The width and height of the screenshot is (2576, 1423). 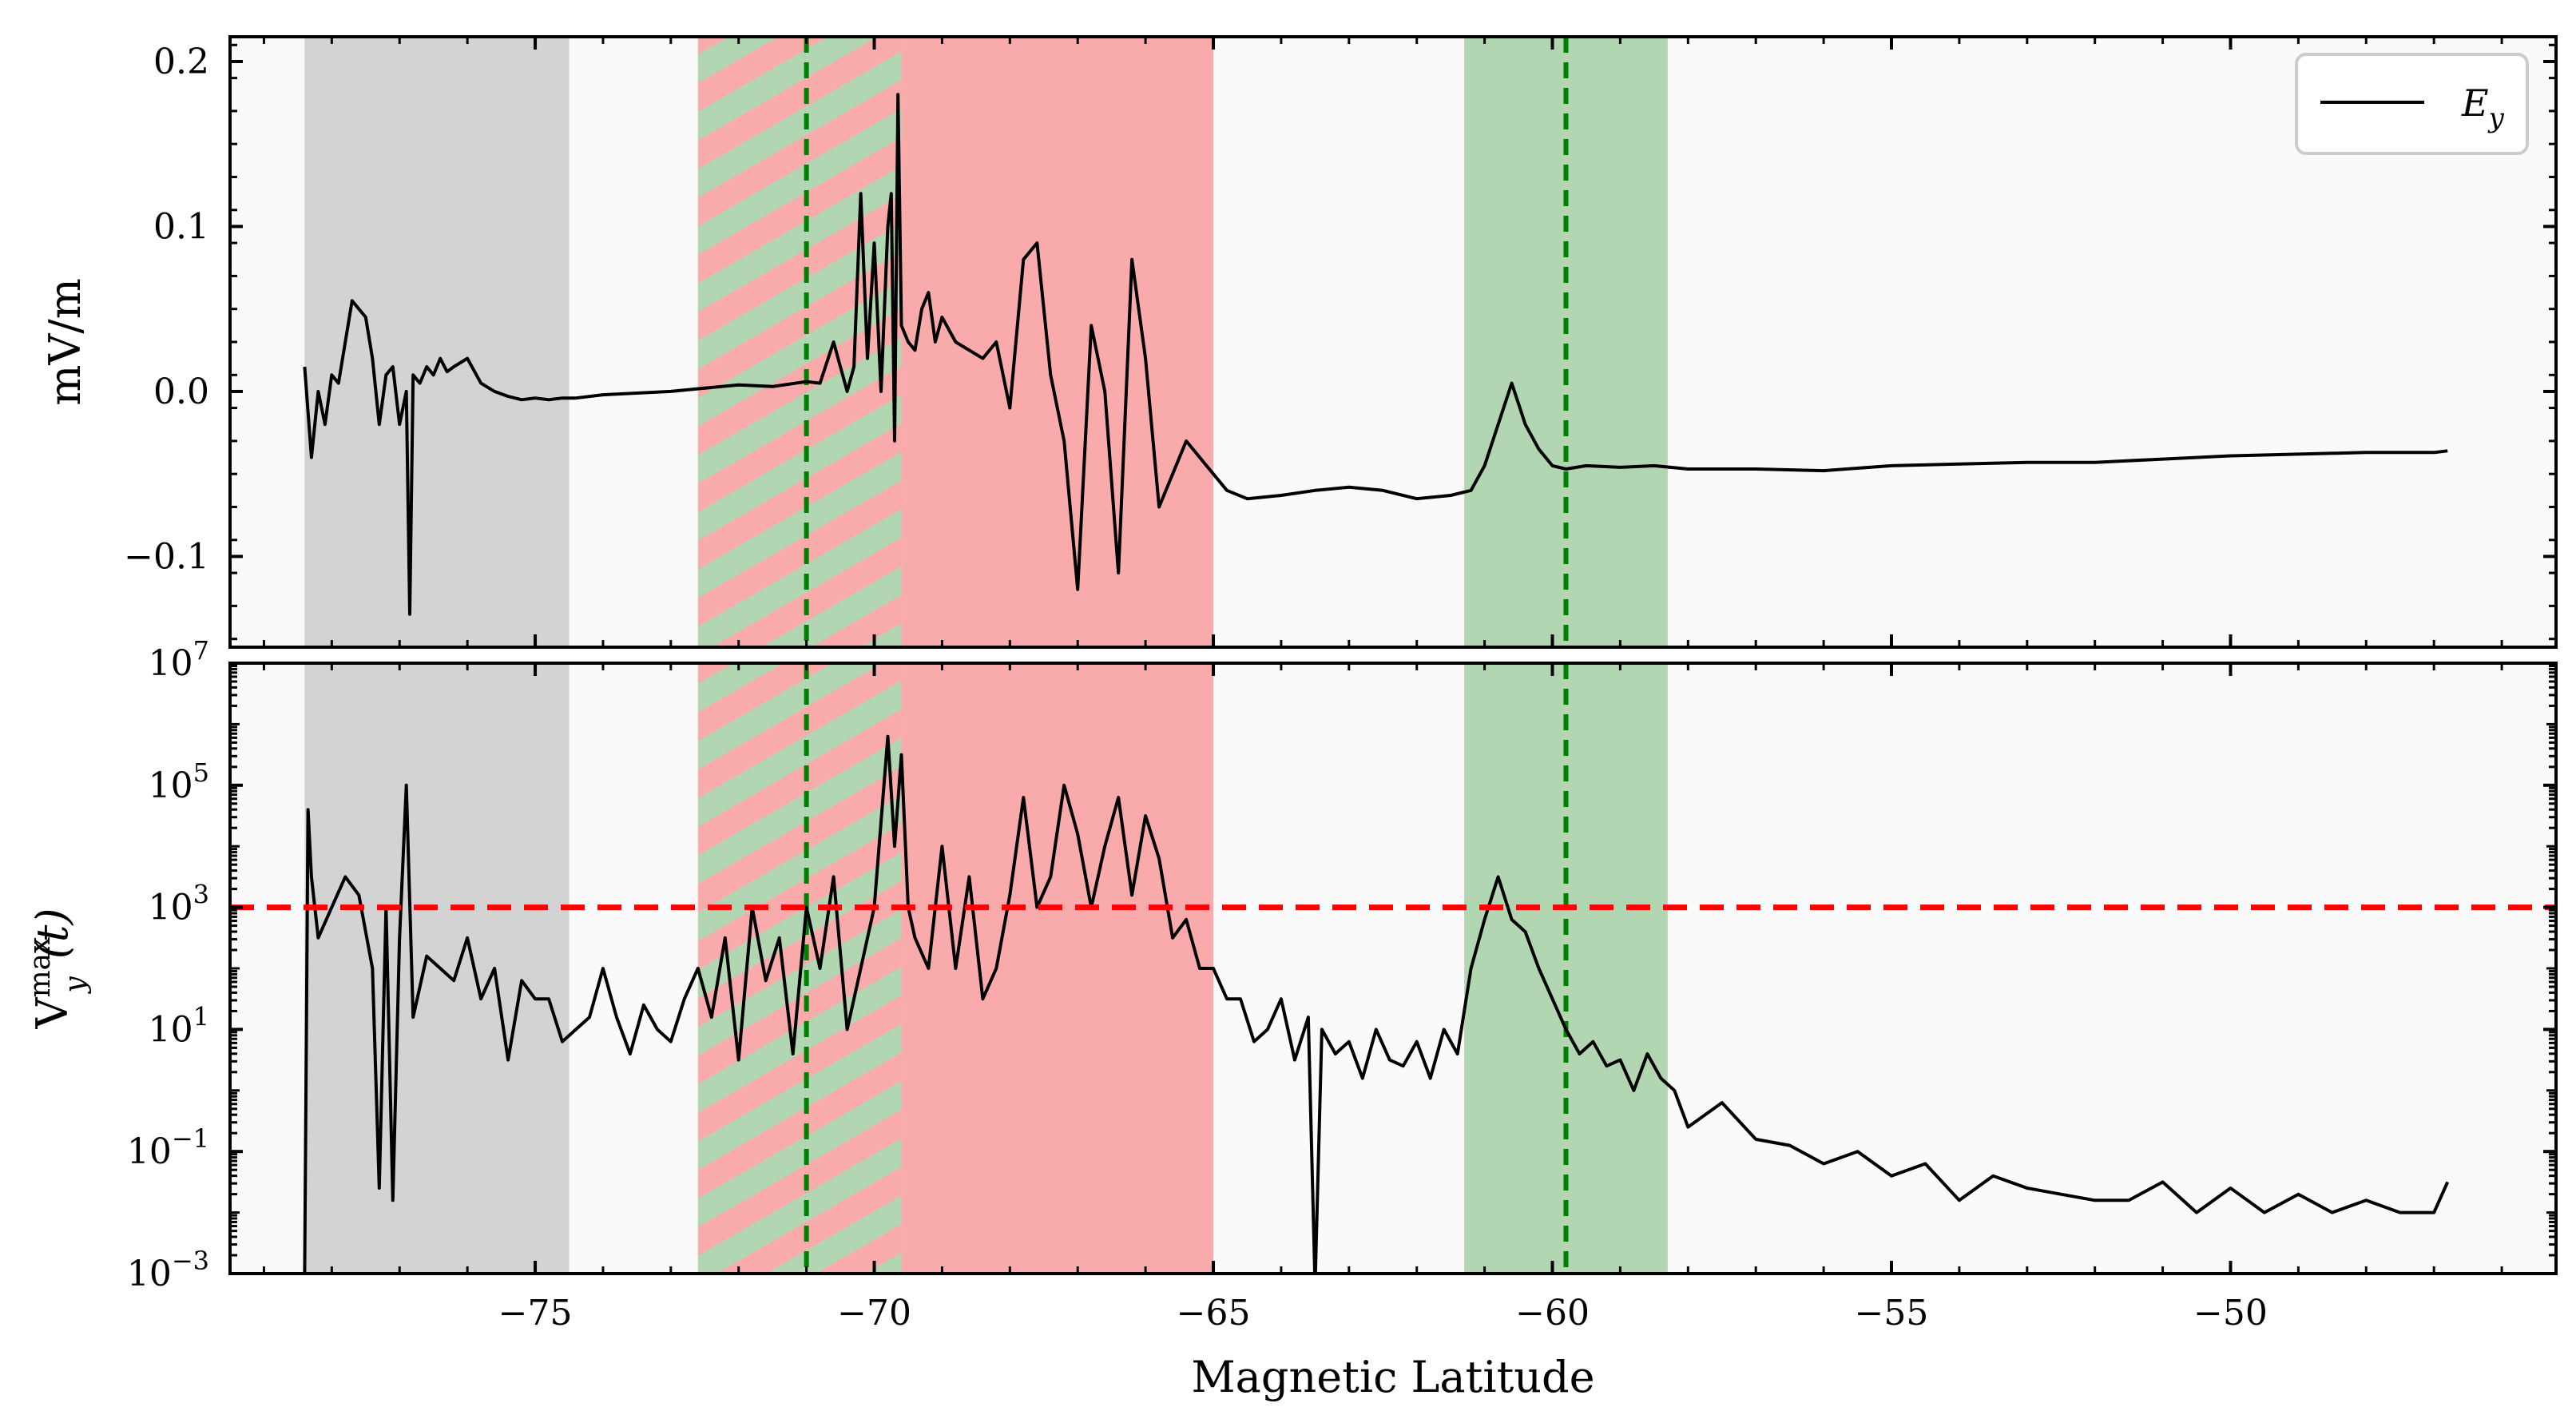 What do you see at coordinates (168, 965) in the screenshot?
I see `bottom-ytick-labels: 10⁷ 10⁵ 10³ 10¹ 10⁻¹ 10⁻³` at bounding box center [168, 965].